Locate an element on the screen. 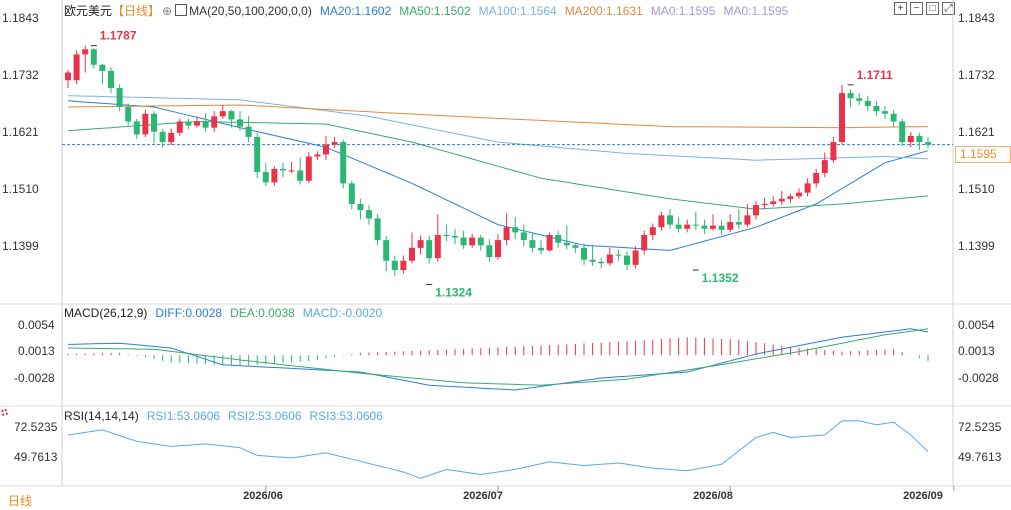  extreme-label: 1.1352 is located at coordinates (720, 278).